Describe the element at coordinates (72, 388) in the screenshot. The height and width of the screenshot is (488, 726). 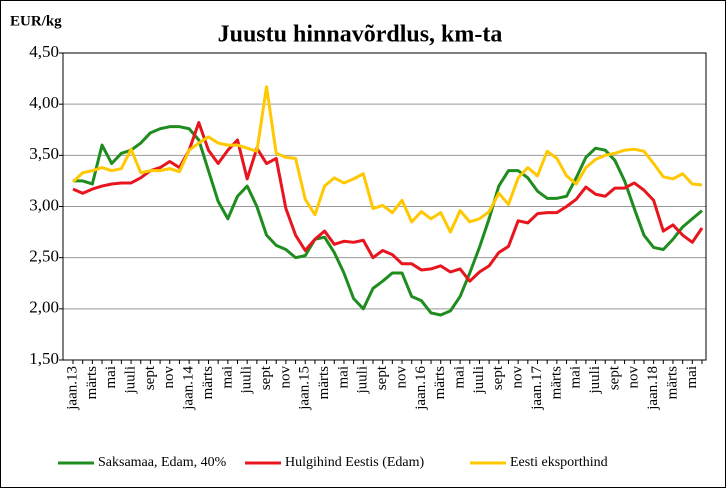
I see `x-tick-label: jaan.13` at that location.